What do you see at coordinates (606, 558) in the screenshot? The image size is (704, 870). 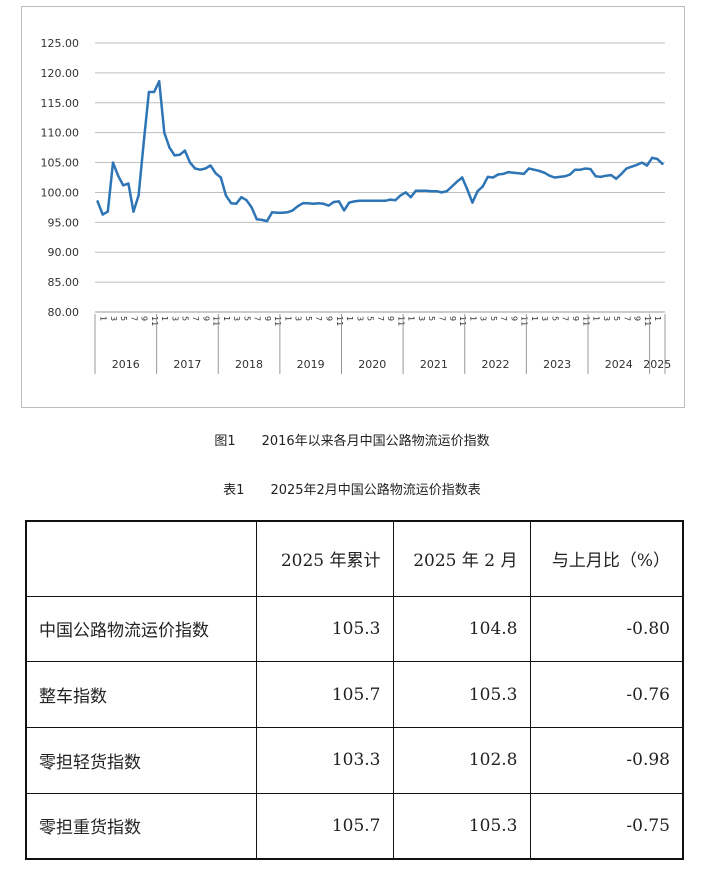 I see `header-cell-mom-change: 与上月比（%）` at bounding box center [606, 558].